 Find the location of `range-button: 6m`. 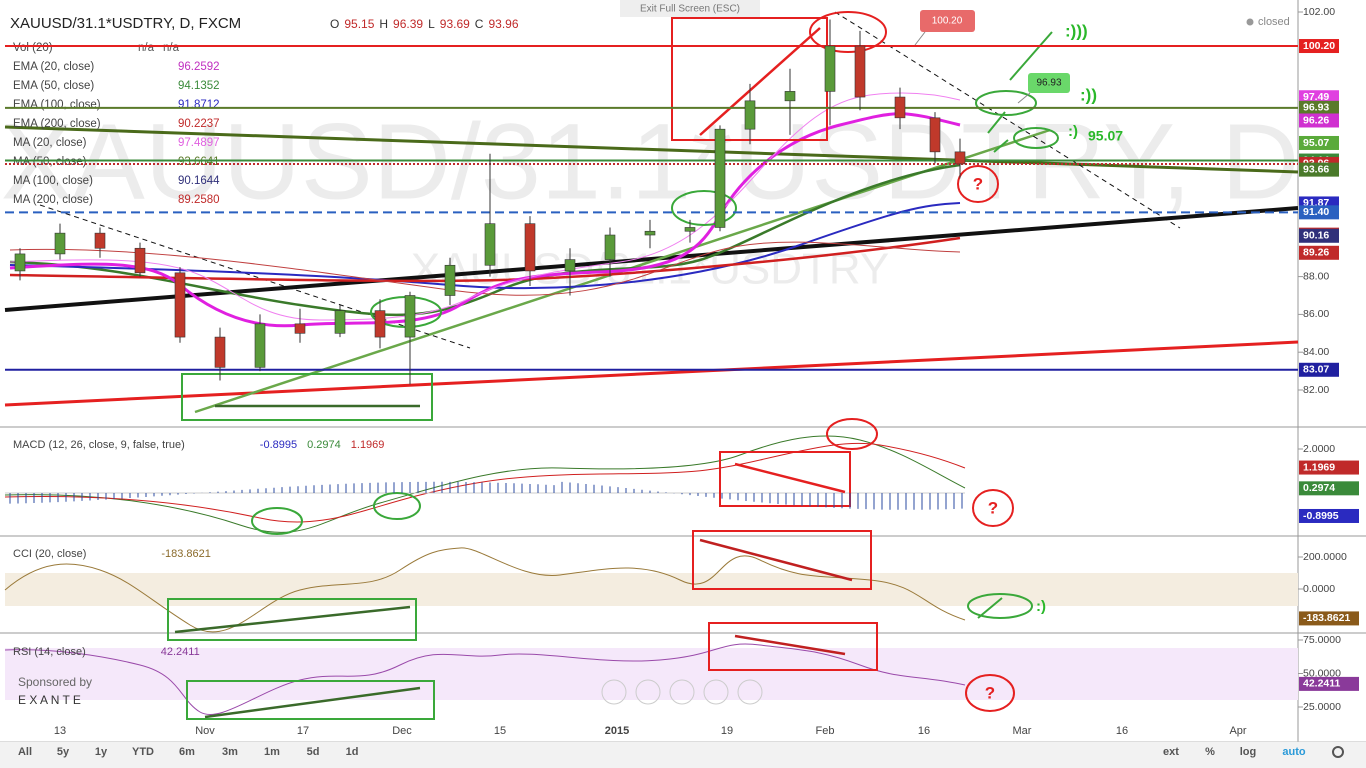

range-button: 6m is located at coordinates (187, 752).